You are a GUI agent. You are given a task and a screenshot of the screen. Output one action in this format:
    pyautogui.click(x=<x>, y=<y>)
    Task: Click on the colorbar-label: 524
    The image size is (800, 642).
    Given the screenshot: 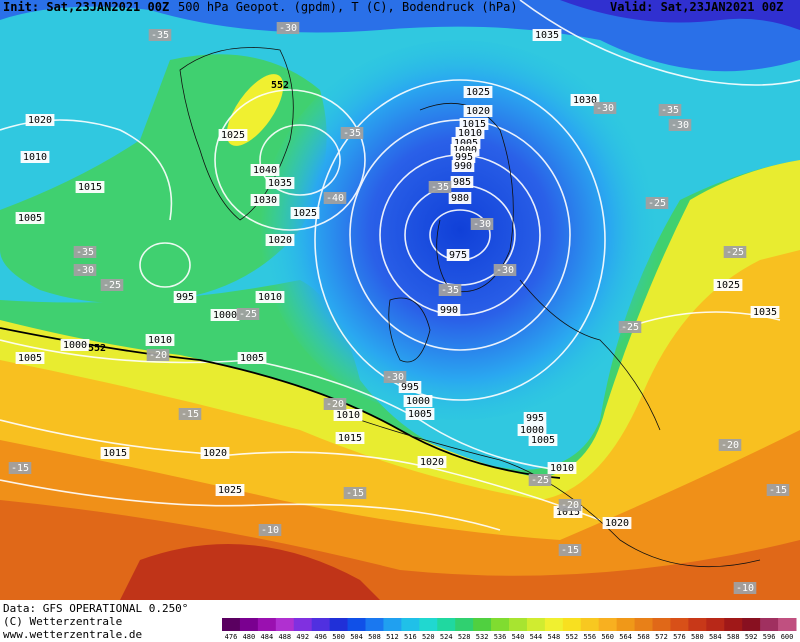 What is the action you would take?
    pyautogui.click(x=446, y=637)
    